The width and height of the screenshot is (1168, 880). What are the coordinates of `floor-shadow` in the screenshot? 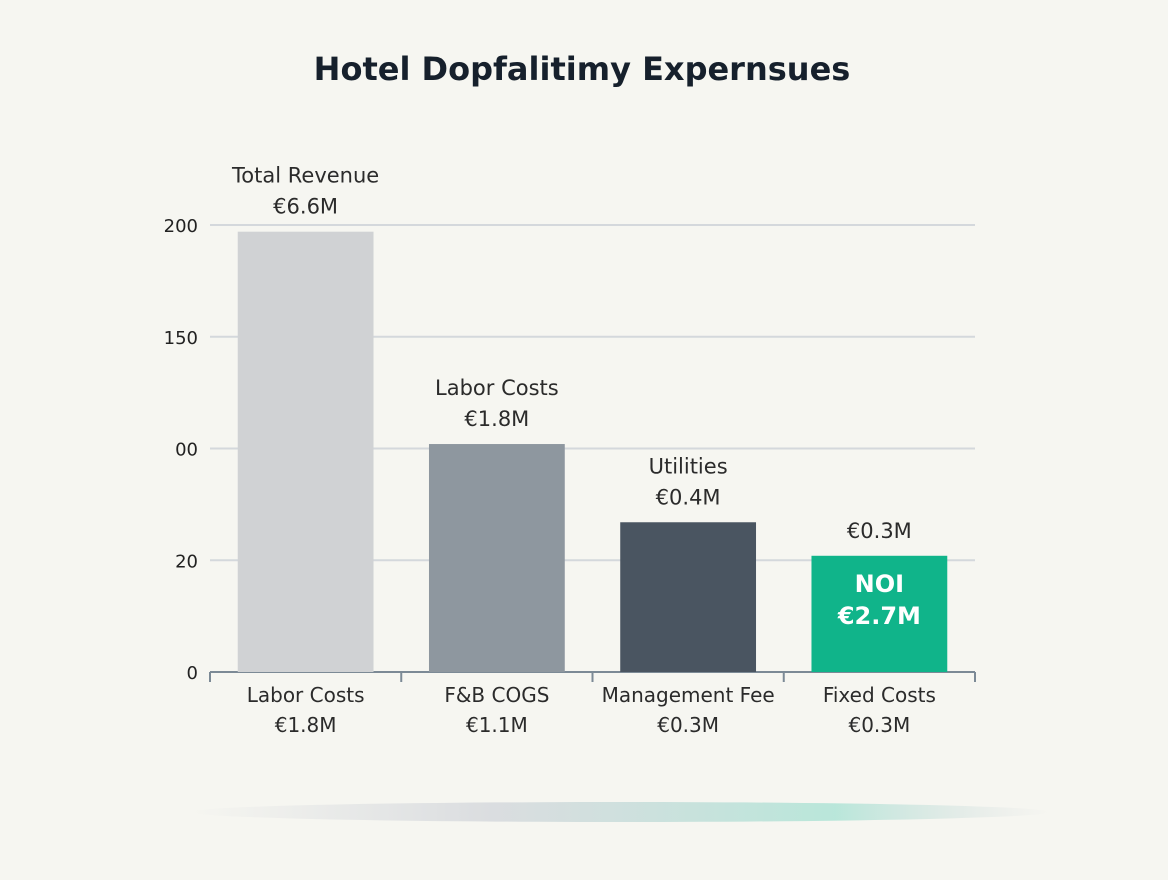 It's located at (620, 812).